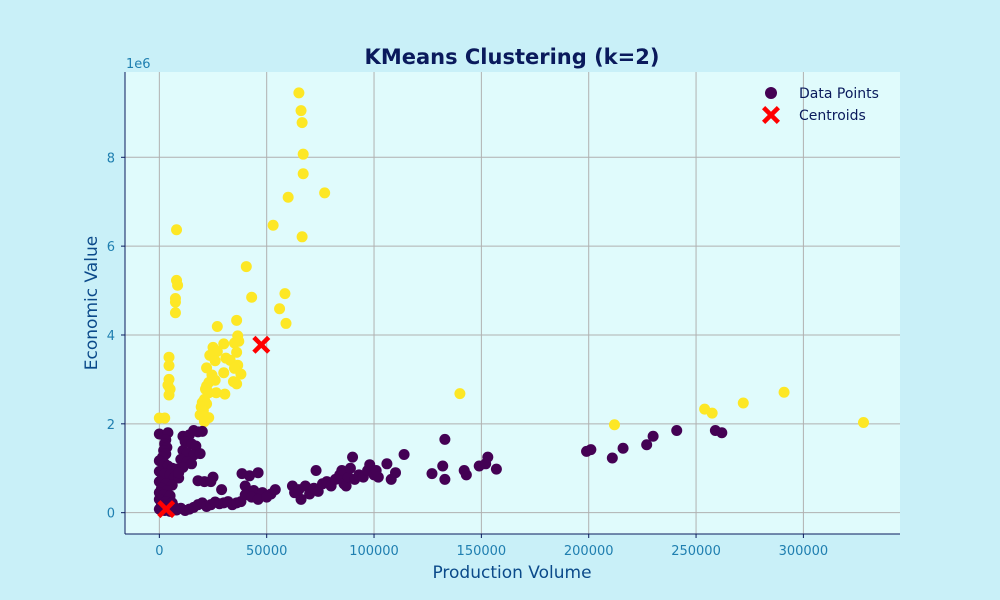 The height and width of the screenshot is (600, 1000). What do you see at coordinates (820, 105) in the screenshot?
I see `legend: Data Points Centroids` at bounding box center [820, 105].